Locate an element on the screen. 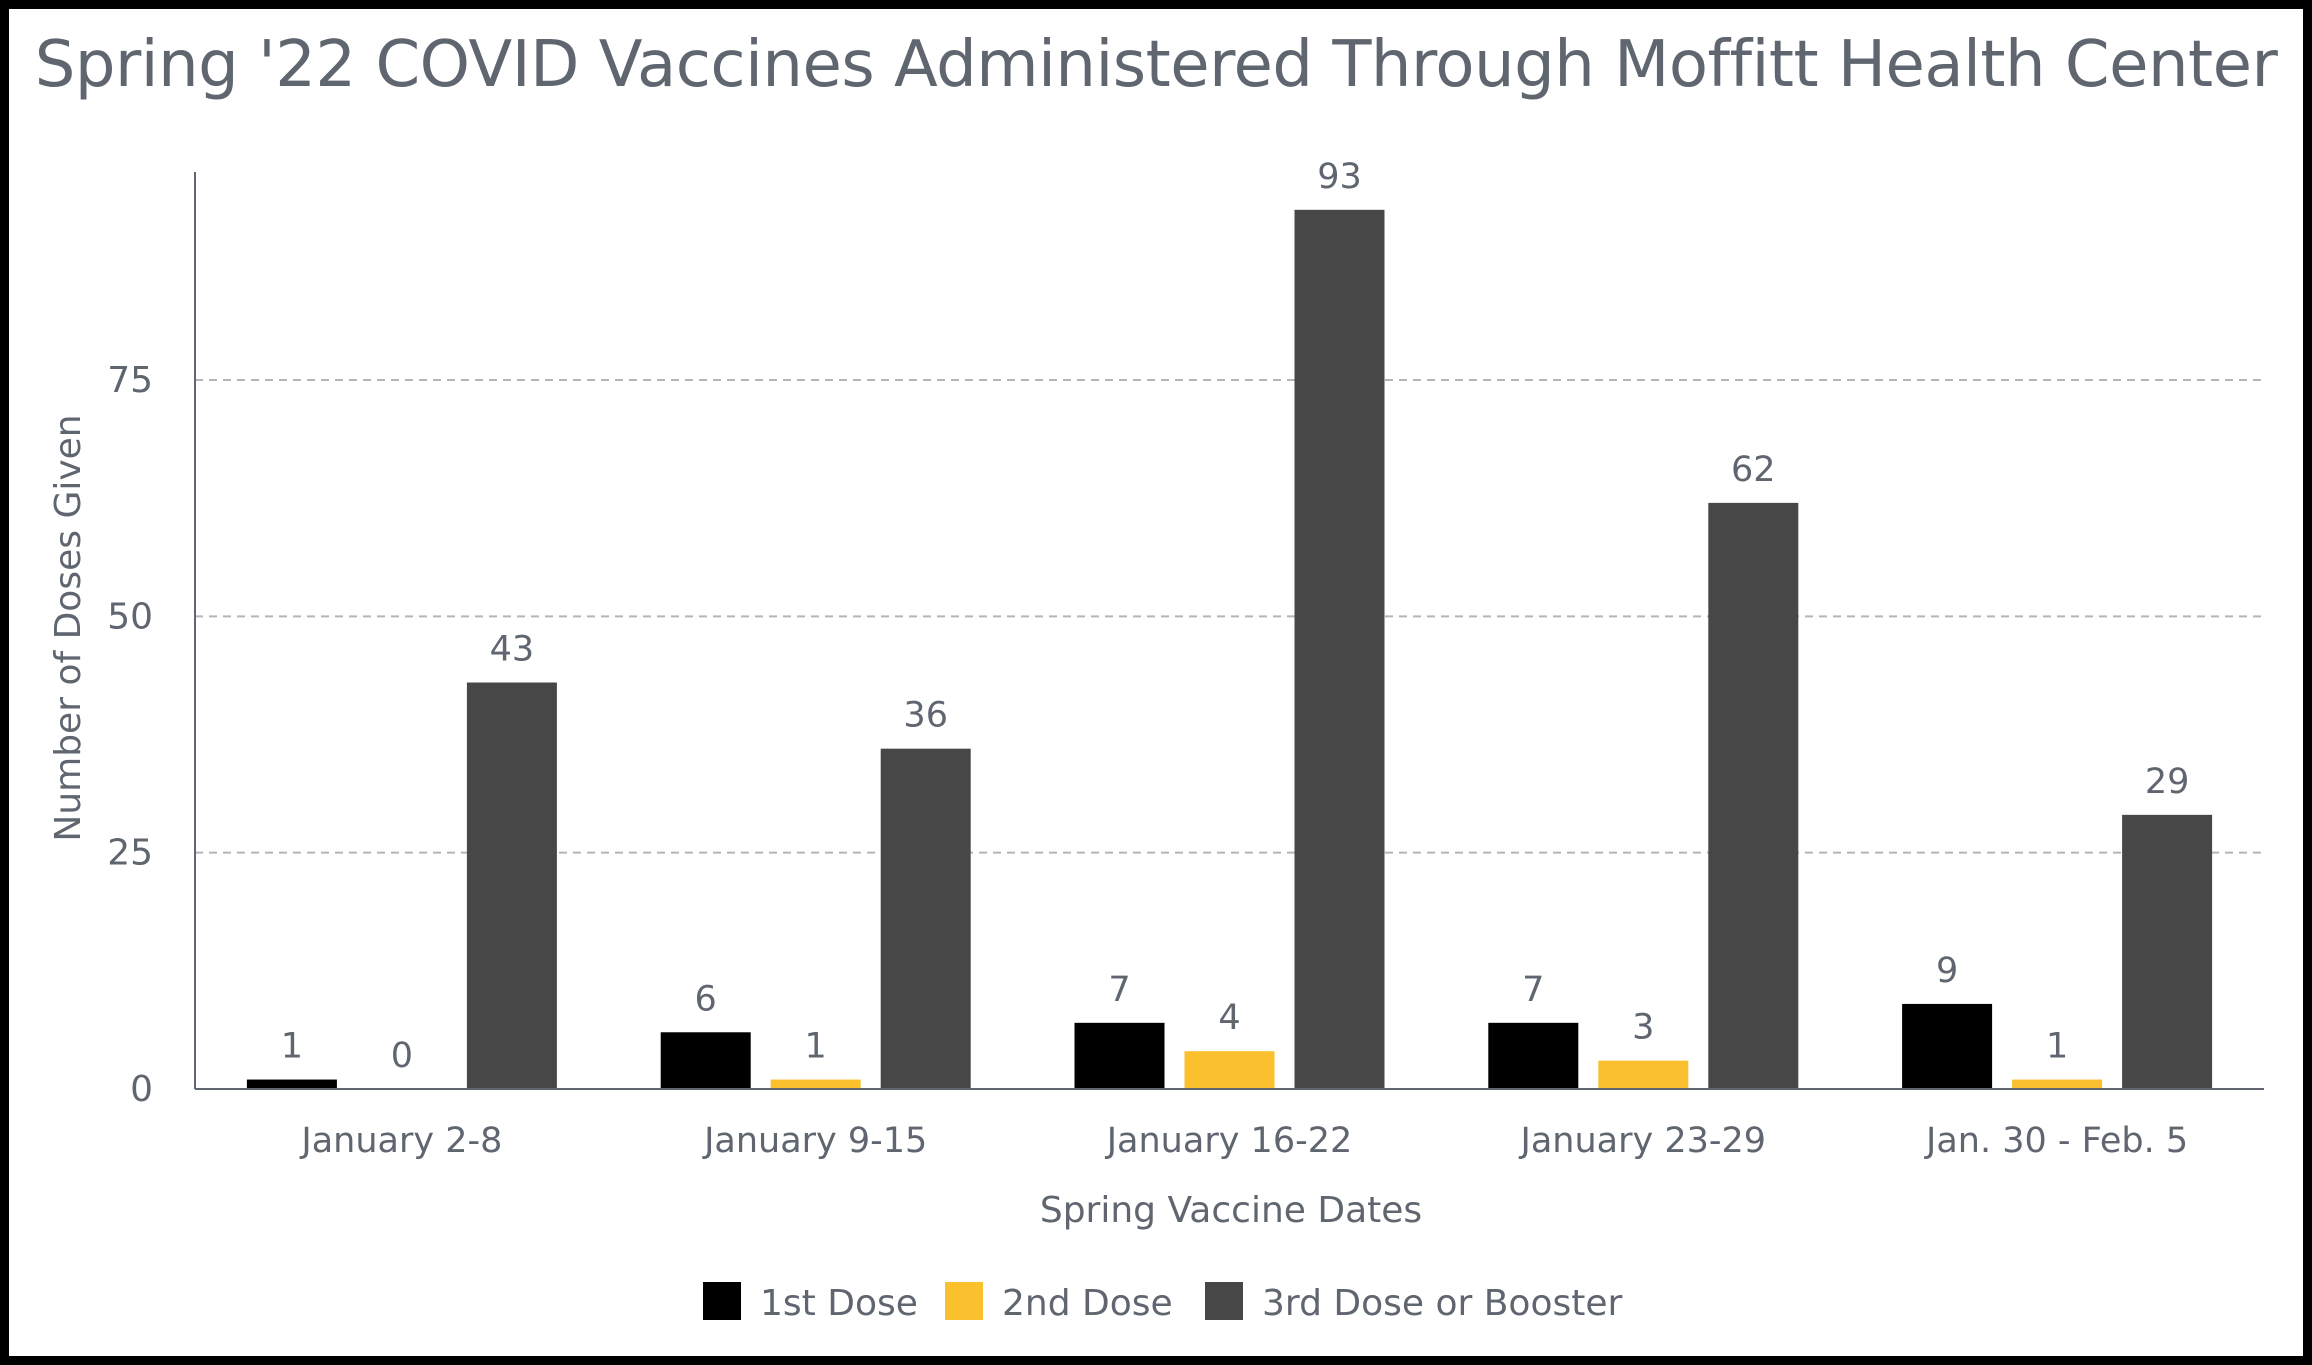 The image size is (2312, 1365). y-tick-label: 0 is located at coordinates (141, 1089).